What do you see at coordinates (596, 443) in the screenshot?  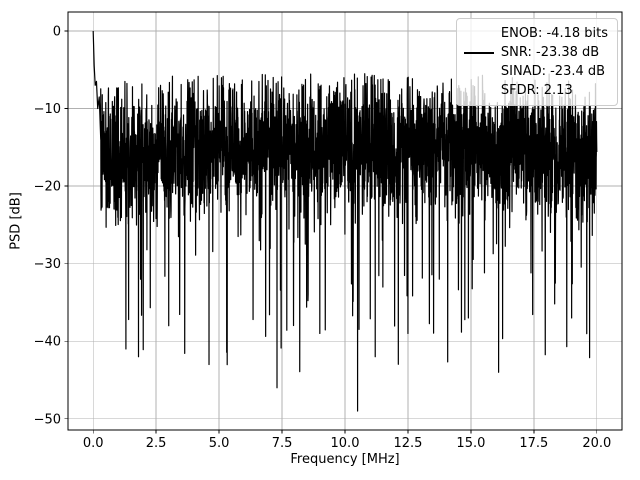 I see `x-tick-label: 20.0` at bounding box center [596, 443].